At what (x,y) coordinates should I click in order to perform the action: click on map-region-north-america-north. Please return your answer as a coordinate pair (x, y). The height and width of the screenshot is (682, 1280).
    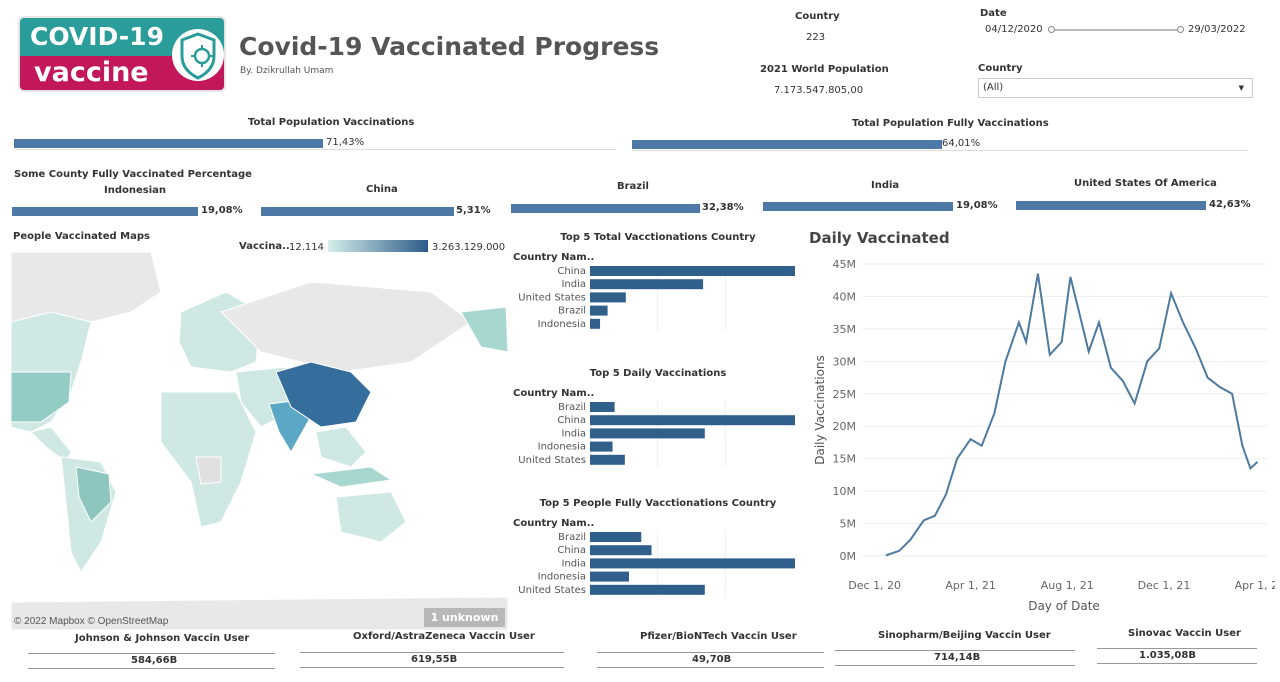
    Looking at the image, I should click on (86, 287).